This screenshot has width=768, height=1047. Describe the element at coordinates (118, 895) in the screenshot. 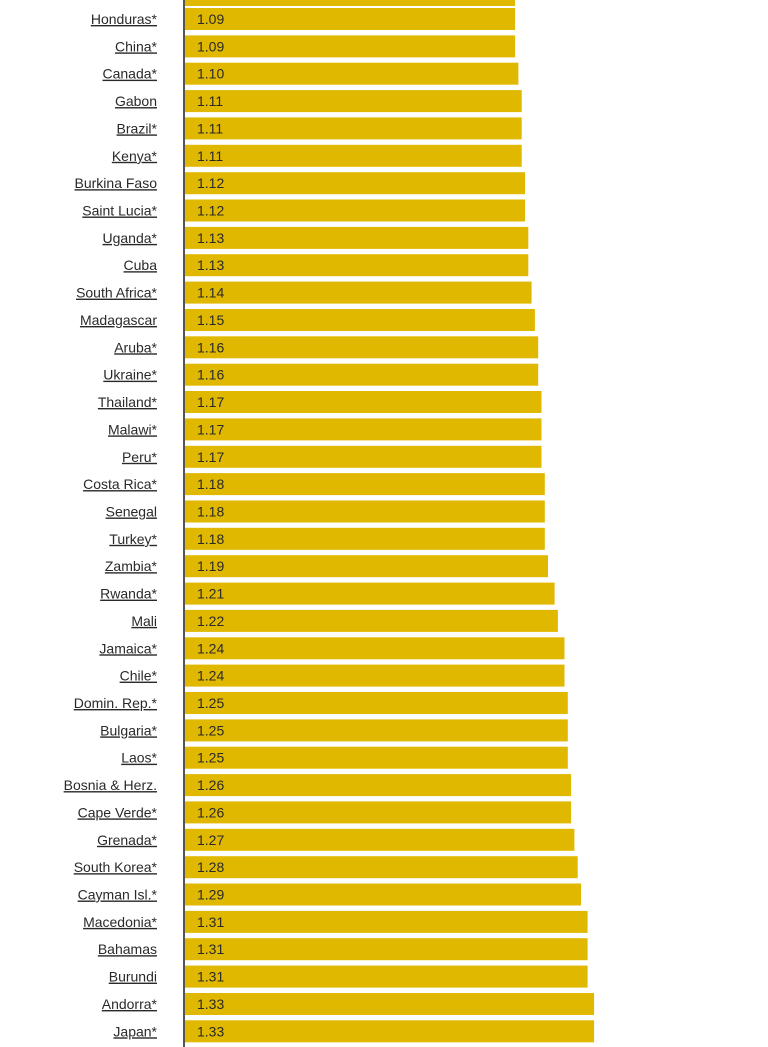

I see `category-label: Cayman Isl.*` at that location.